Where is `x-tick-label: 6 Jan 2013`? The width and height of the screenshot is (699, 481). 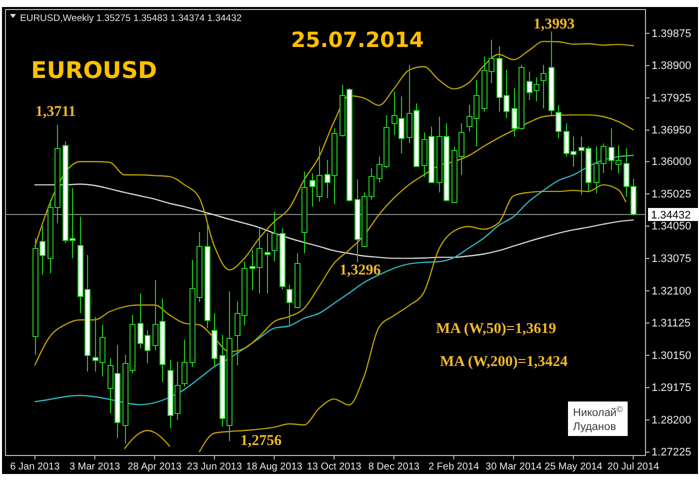
x-tick-label: 6 Jan 2013 is located at coordinates (35, 467).